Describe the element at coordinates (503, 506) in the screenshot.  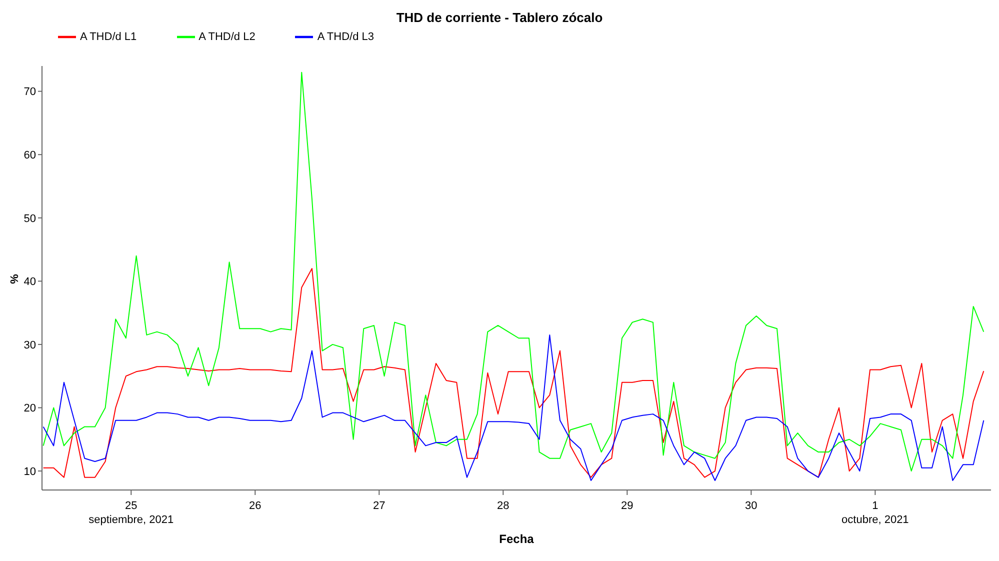
I see `x-tick-label: 28` at that location.